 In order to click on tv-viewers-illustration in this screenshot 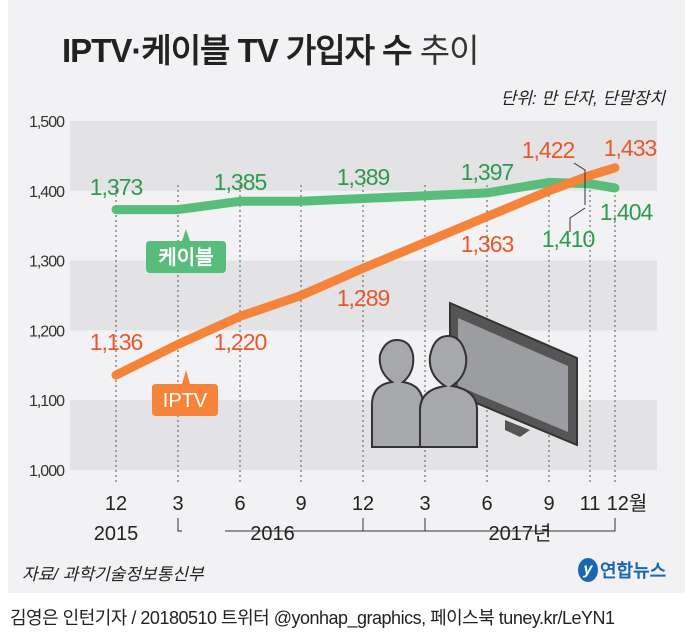, I will do `click(474, 374)`.